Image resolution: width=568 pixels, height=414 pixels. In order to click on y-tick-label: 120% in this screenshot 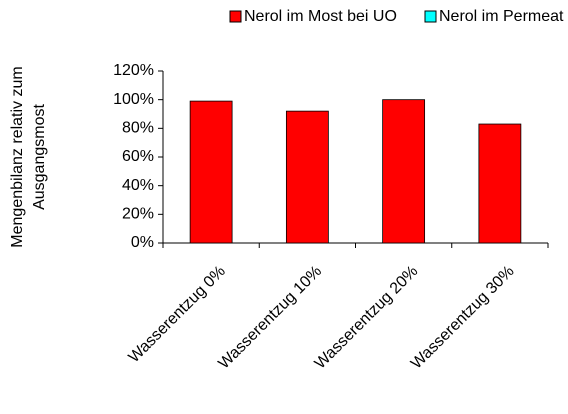, I will do `click(133, 70)`.